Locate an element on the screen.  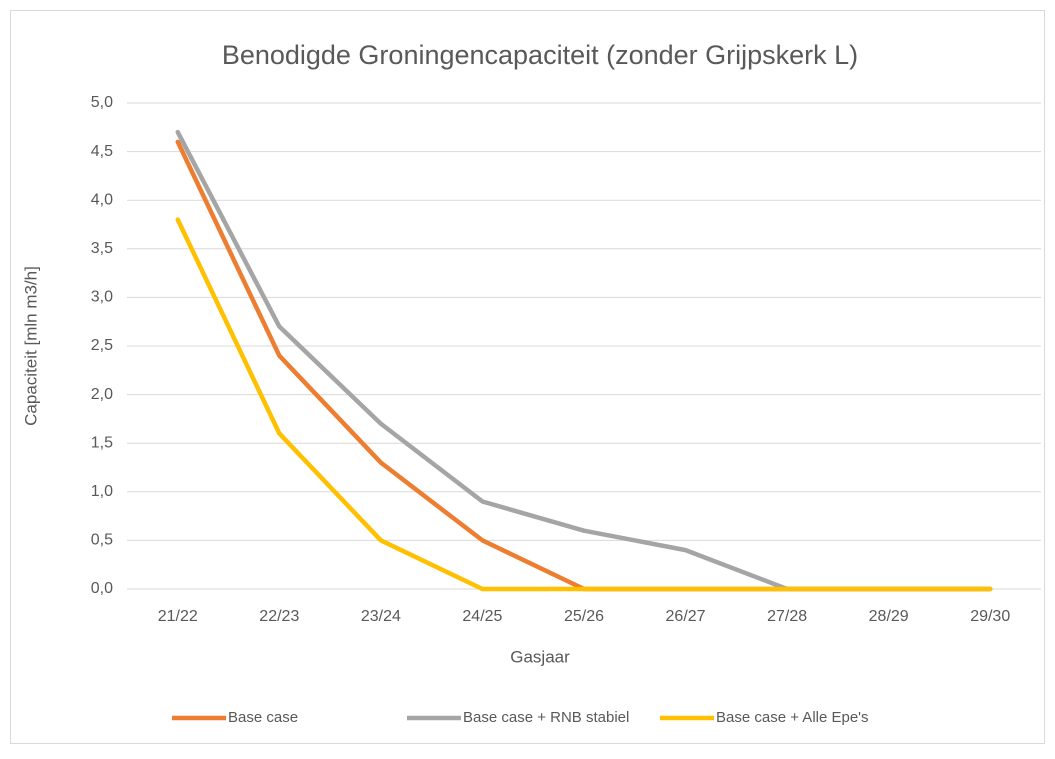
x-tick-label: 27/28 is located at coordinates (787, 616).